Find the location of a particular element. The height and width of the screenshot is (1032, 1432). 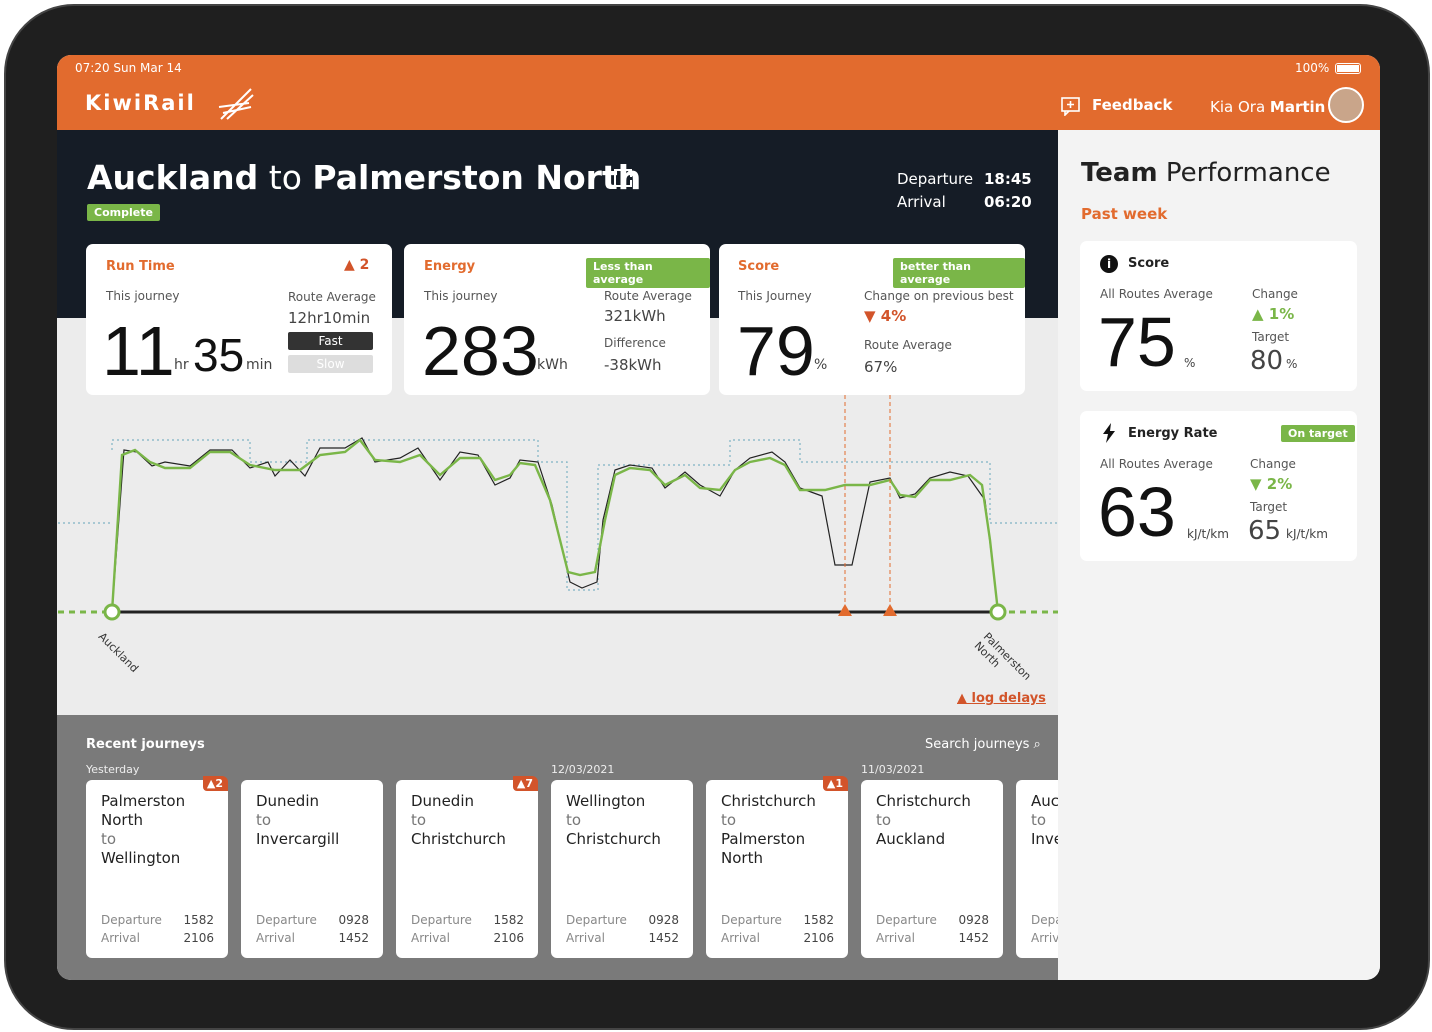

journey-card: AucklandtoInvercargill Departure Arrival is located at coordinates (1037, 869).